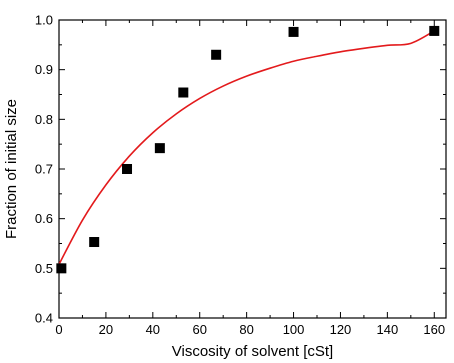  I want to click on x-tick-label: 120, so click(341, 329).